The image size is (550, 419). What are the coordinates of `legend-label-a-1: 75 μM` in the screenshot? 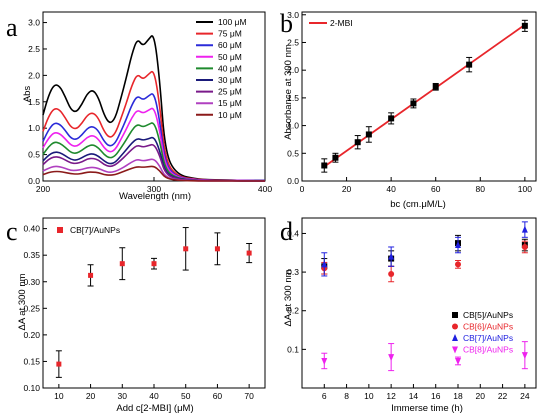 It's located at (230, 34).